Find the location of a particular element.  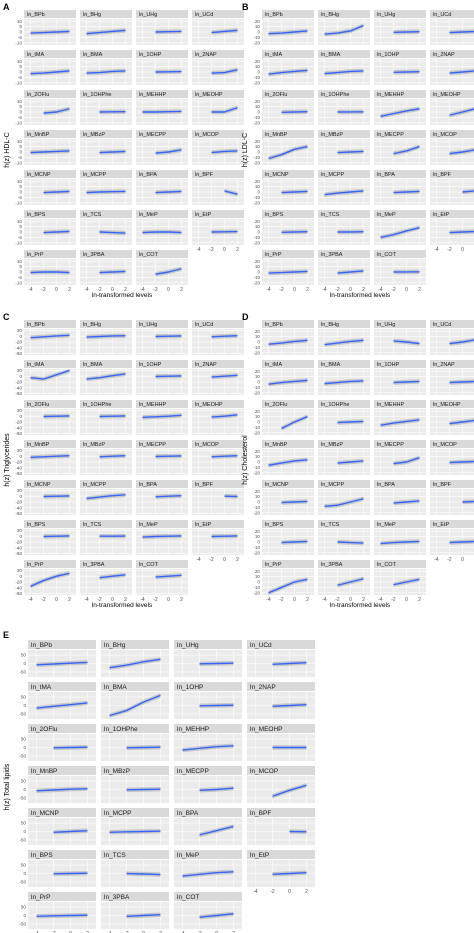

facet-ln_UCd: ln_UCd is located at coordinates (452, 27).